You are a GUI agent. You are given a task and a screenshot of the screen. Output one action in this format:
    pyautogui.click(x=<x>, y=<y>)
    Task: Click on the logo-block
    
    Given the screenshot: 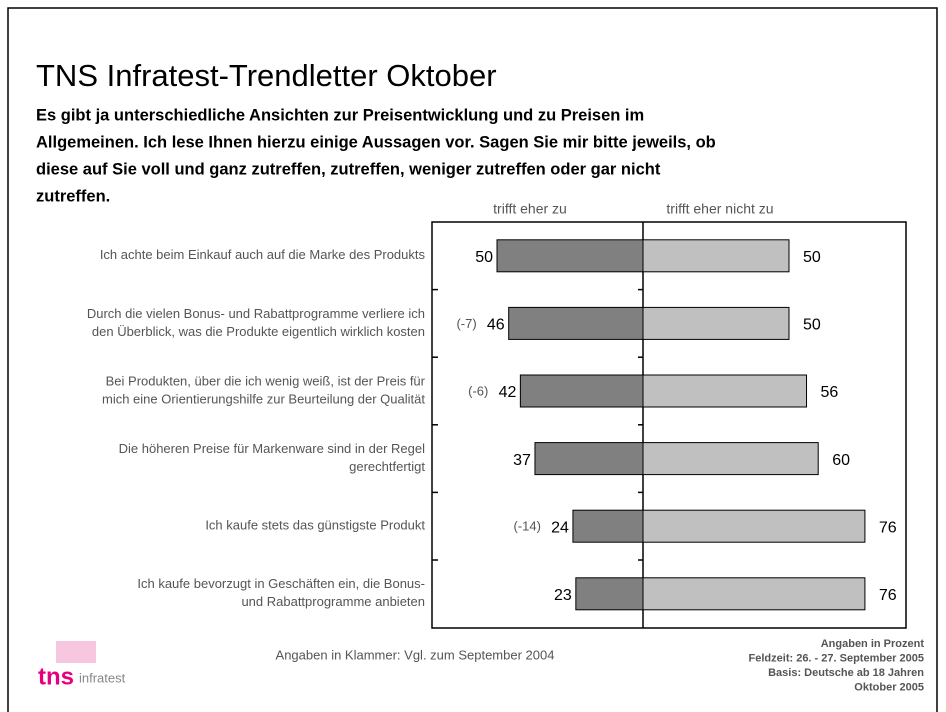 What is the action you would take?
    pyautogui.click(x=76, y=652)
    